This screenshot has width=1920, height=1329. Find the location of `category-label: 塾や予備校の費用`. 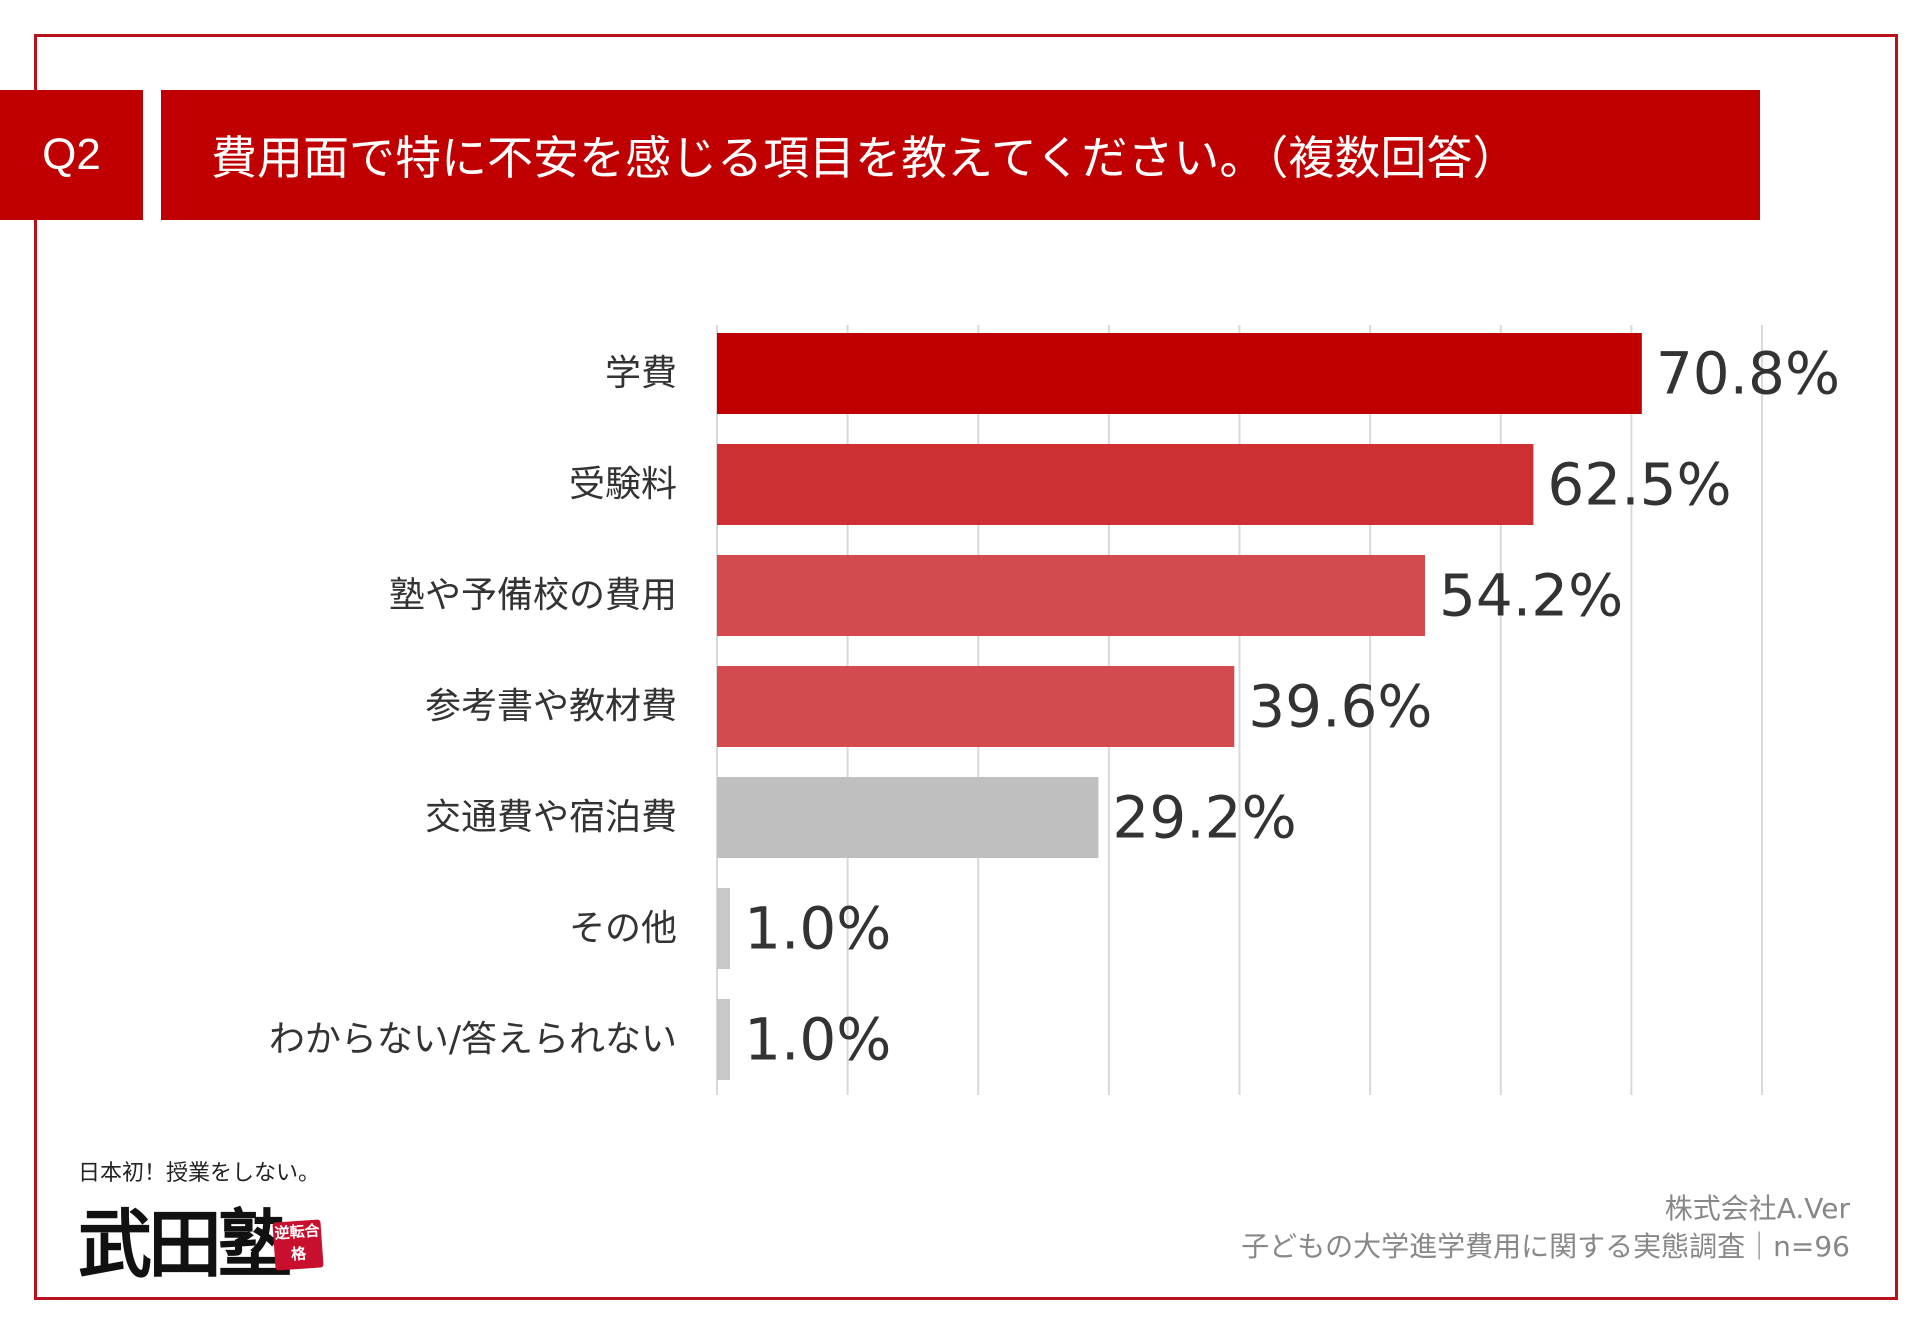

category-label: 塾や予備校の費用 is located at coordinates (533, 595).